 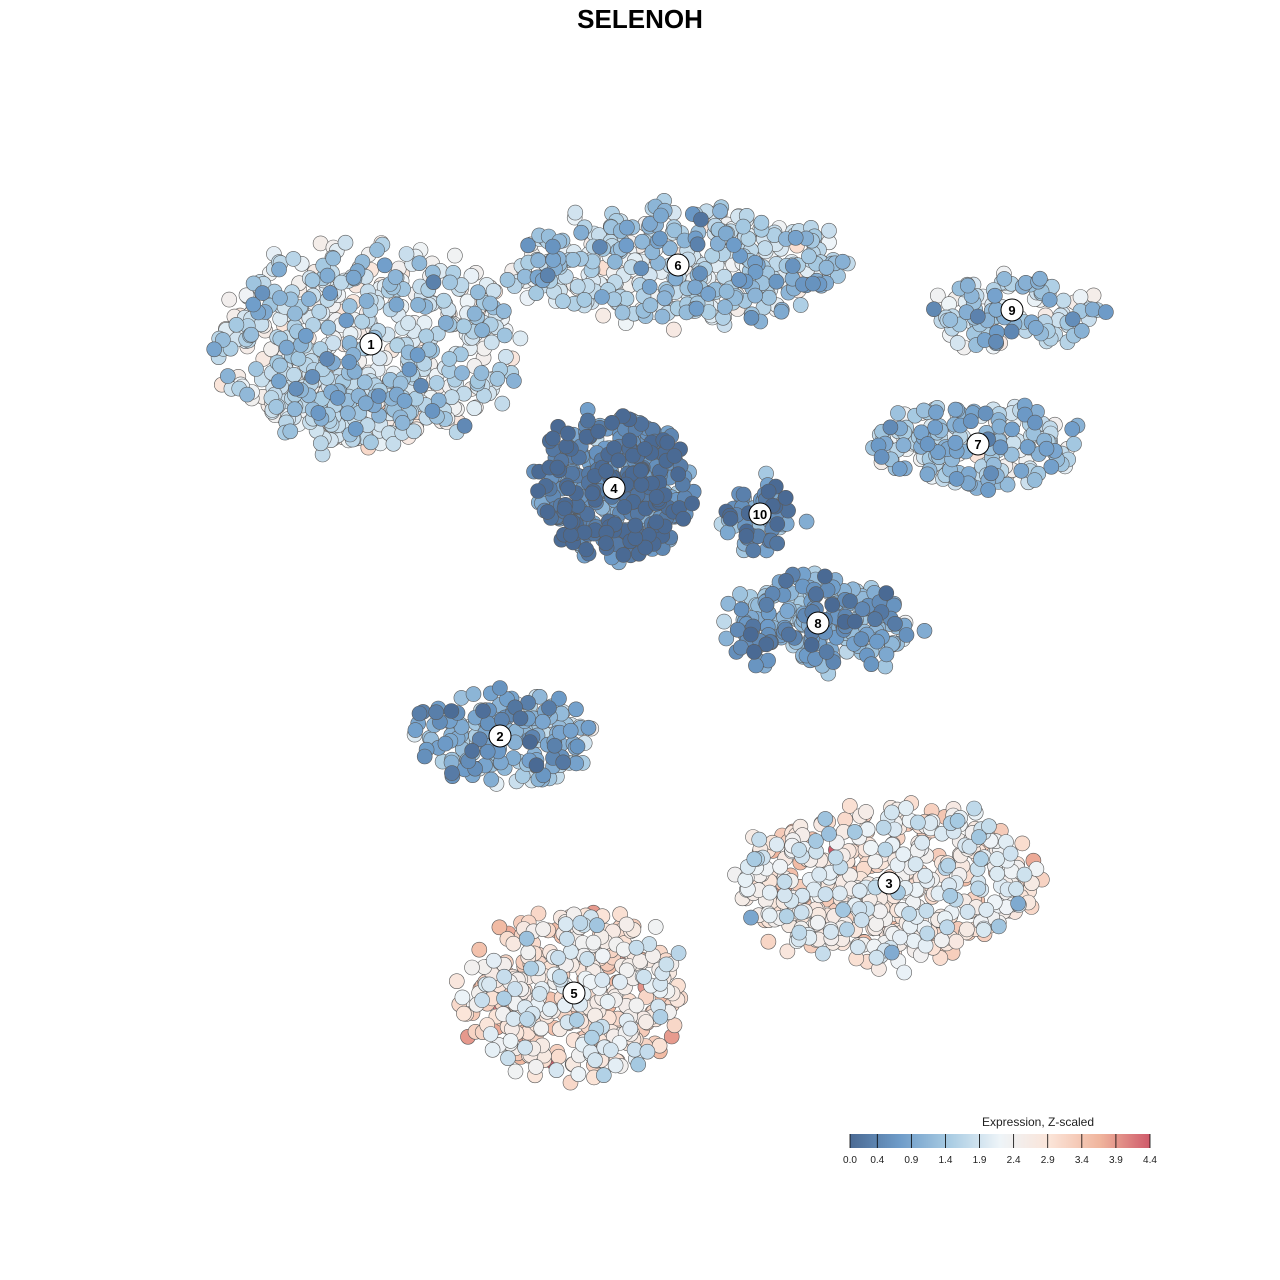 I want to click on cluster-label-3: 3, so click(x=889, y=883).